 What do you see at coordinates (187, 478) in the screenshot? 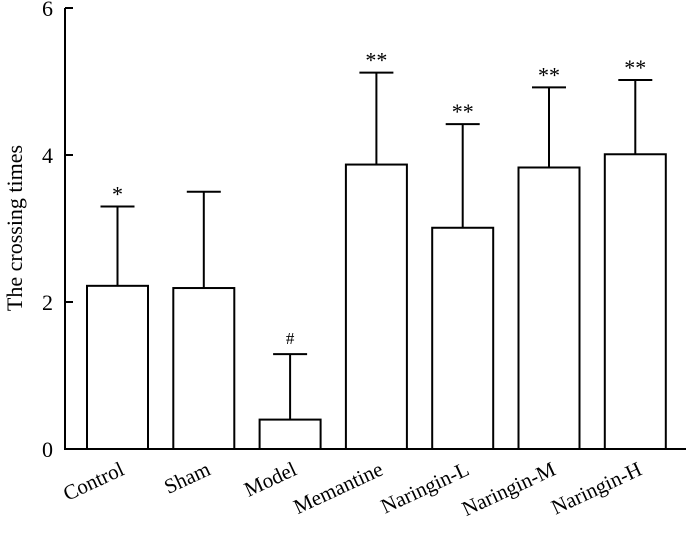
I see `x-tick-label: Sham` at bounding box center [187, 478].